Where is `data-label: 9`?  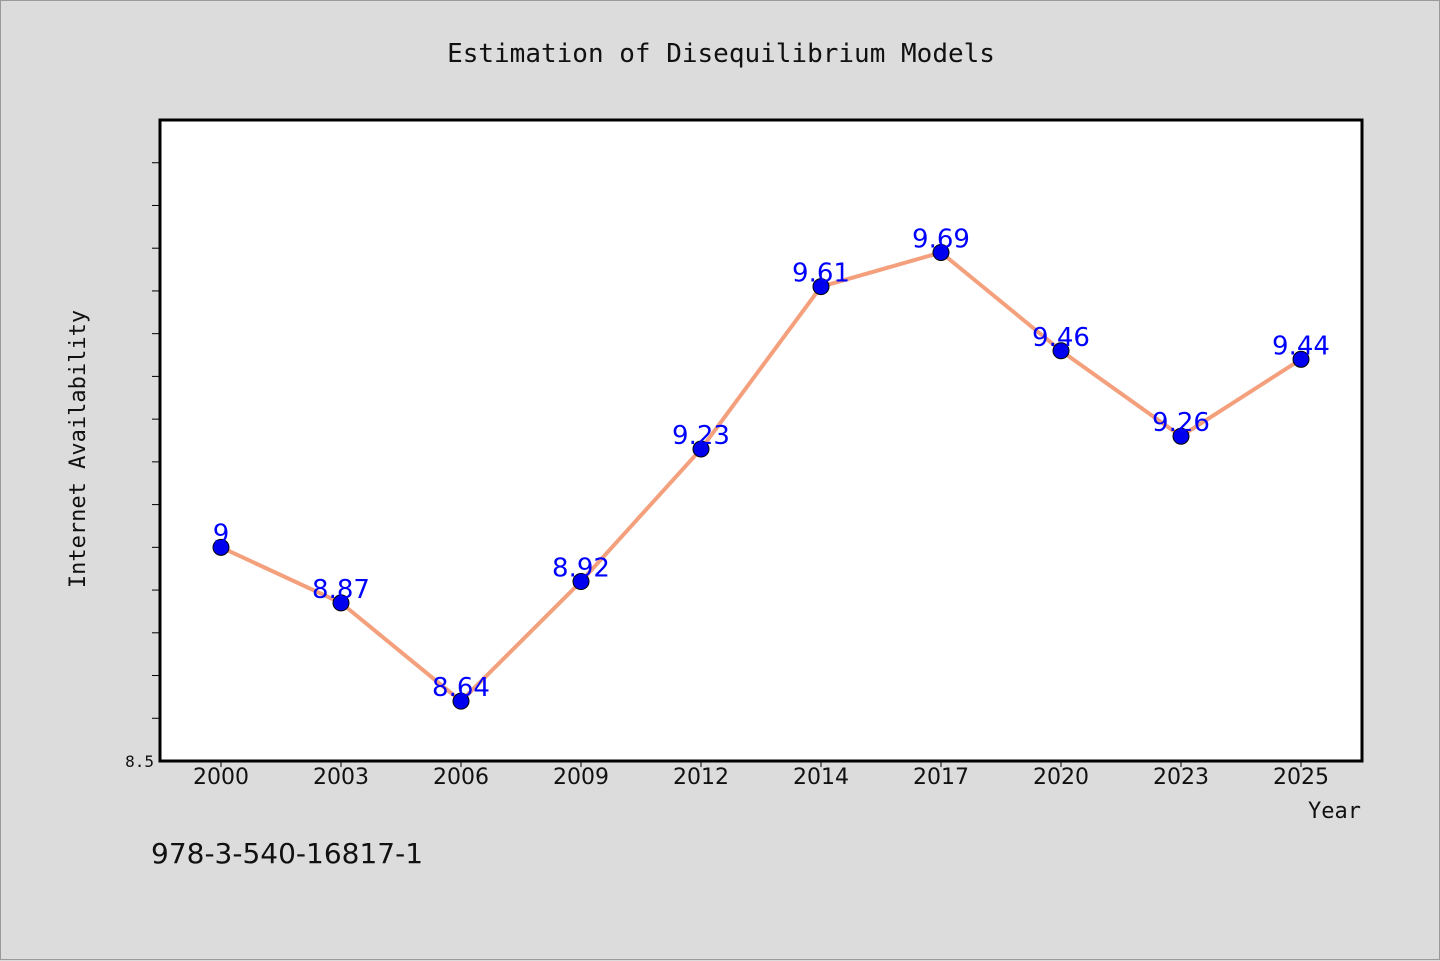 data-label: 9 is located at coordinates (221, 534).